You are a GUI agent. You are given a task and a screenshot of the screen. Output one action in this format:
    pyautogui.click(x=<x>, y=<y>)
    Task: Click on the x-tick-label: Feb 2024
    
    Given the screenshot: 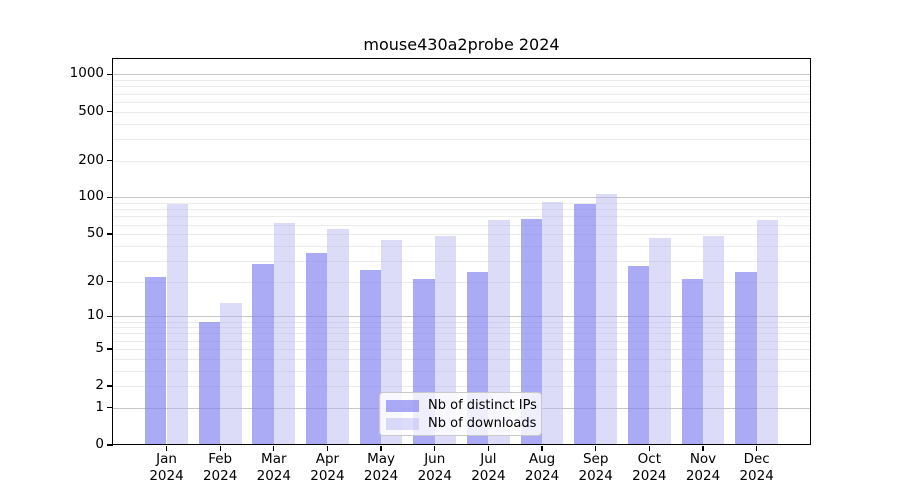 What is the action you would take?
    pyautogui.click(x=220, y=467)
    